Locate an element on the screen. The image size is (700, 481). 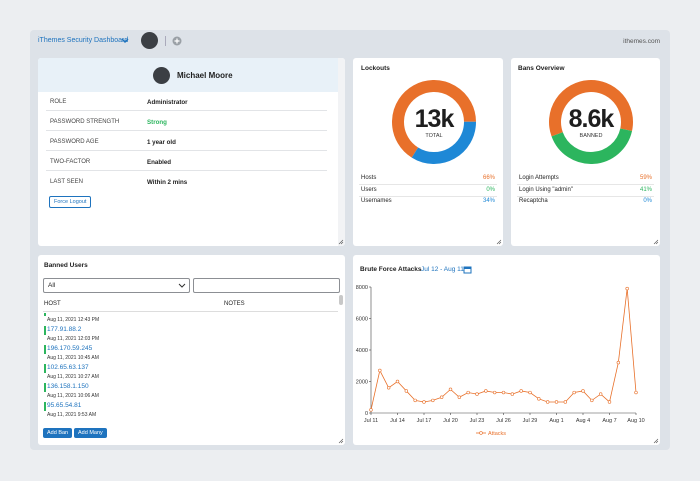
select-arrow is located at coordinates (182, 285).